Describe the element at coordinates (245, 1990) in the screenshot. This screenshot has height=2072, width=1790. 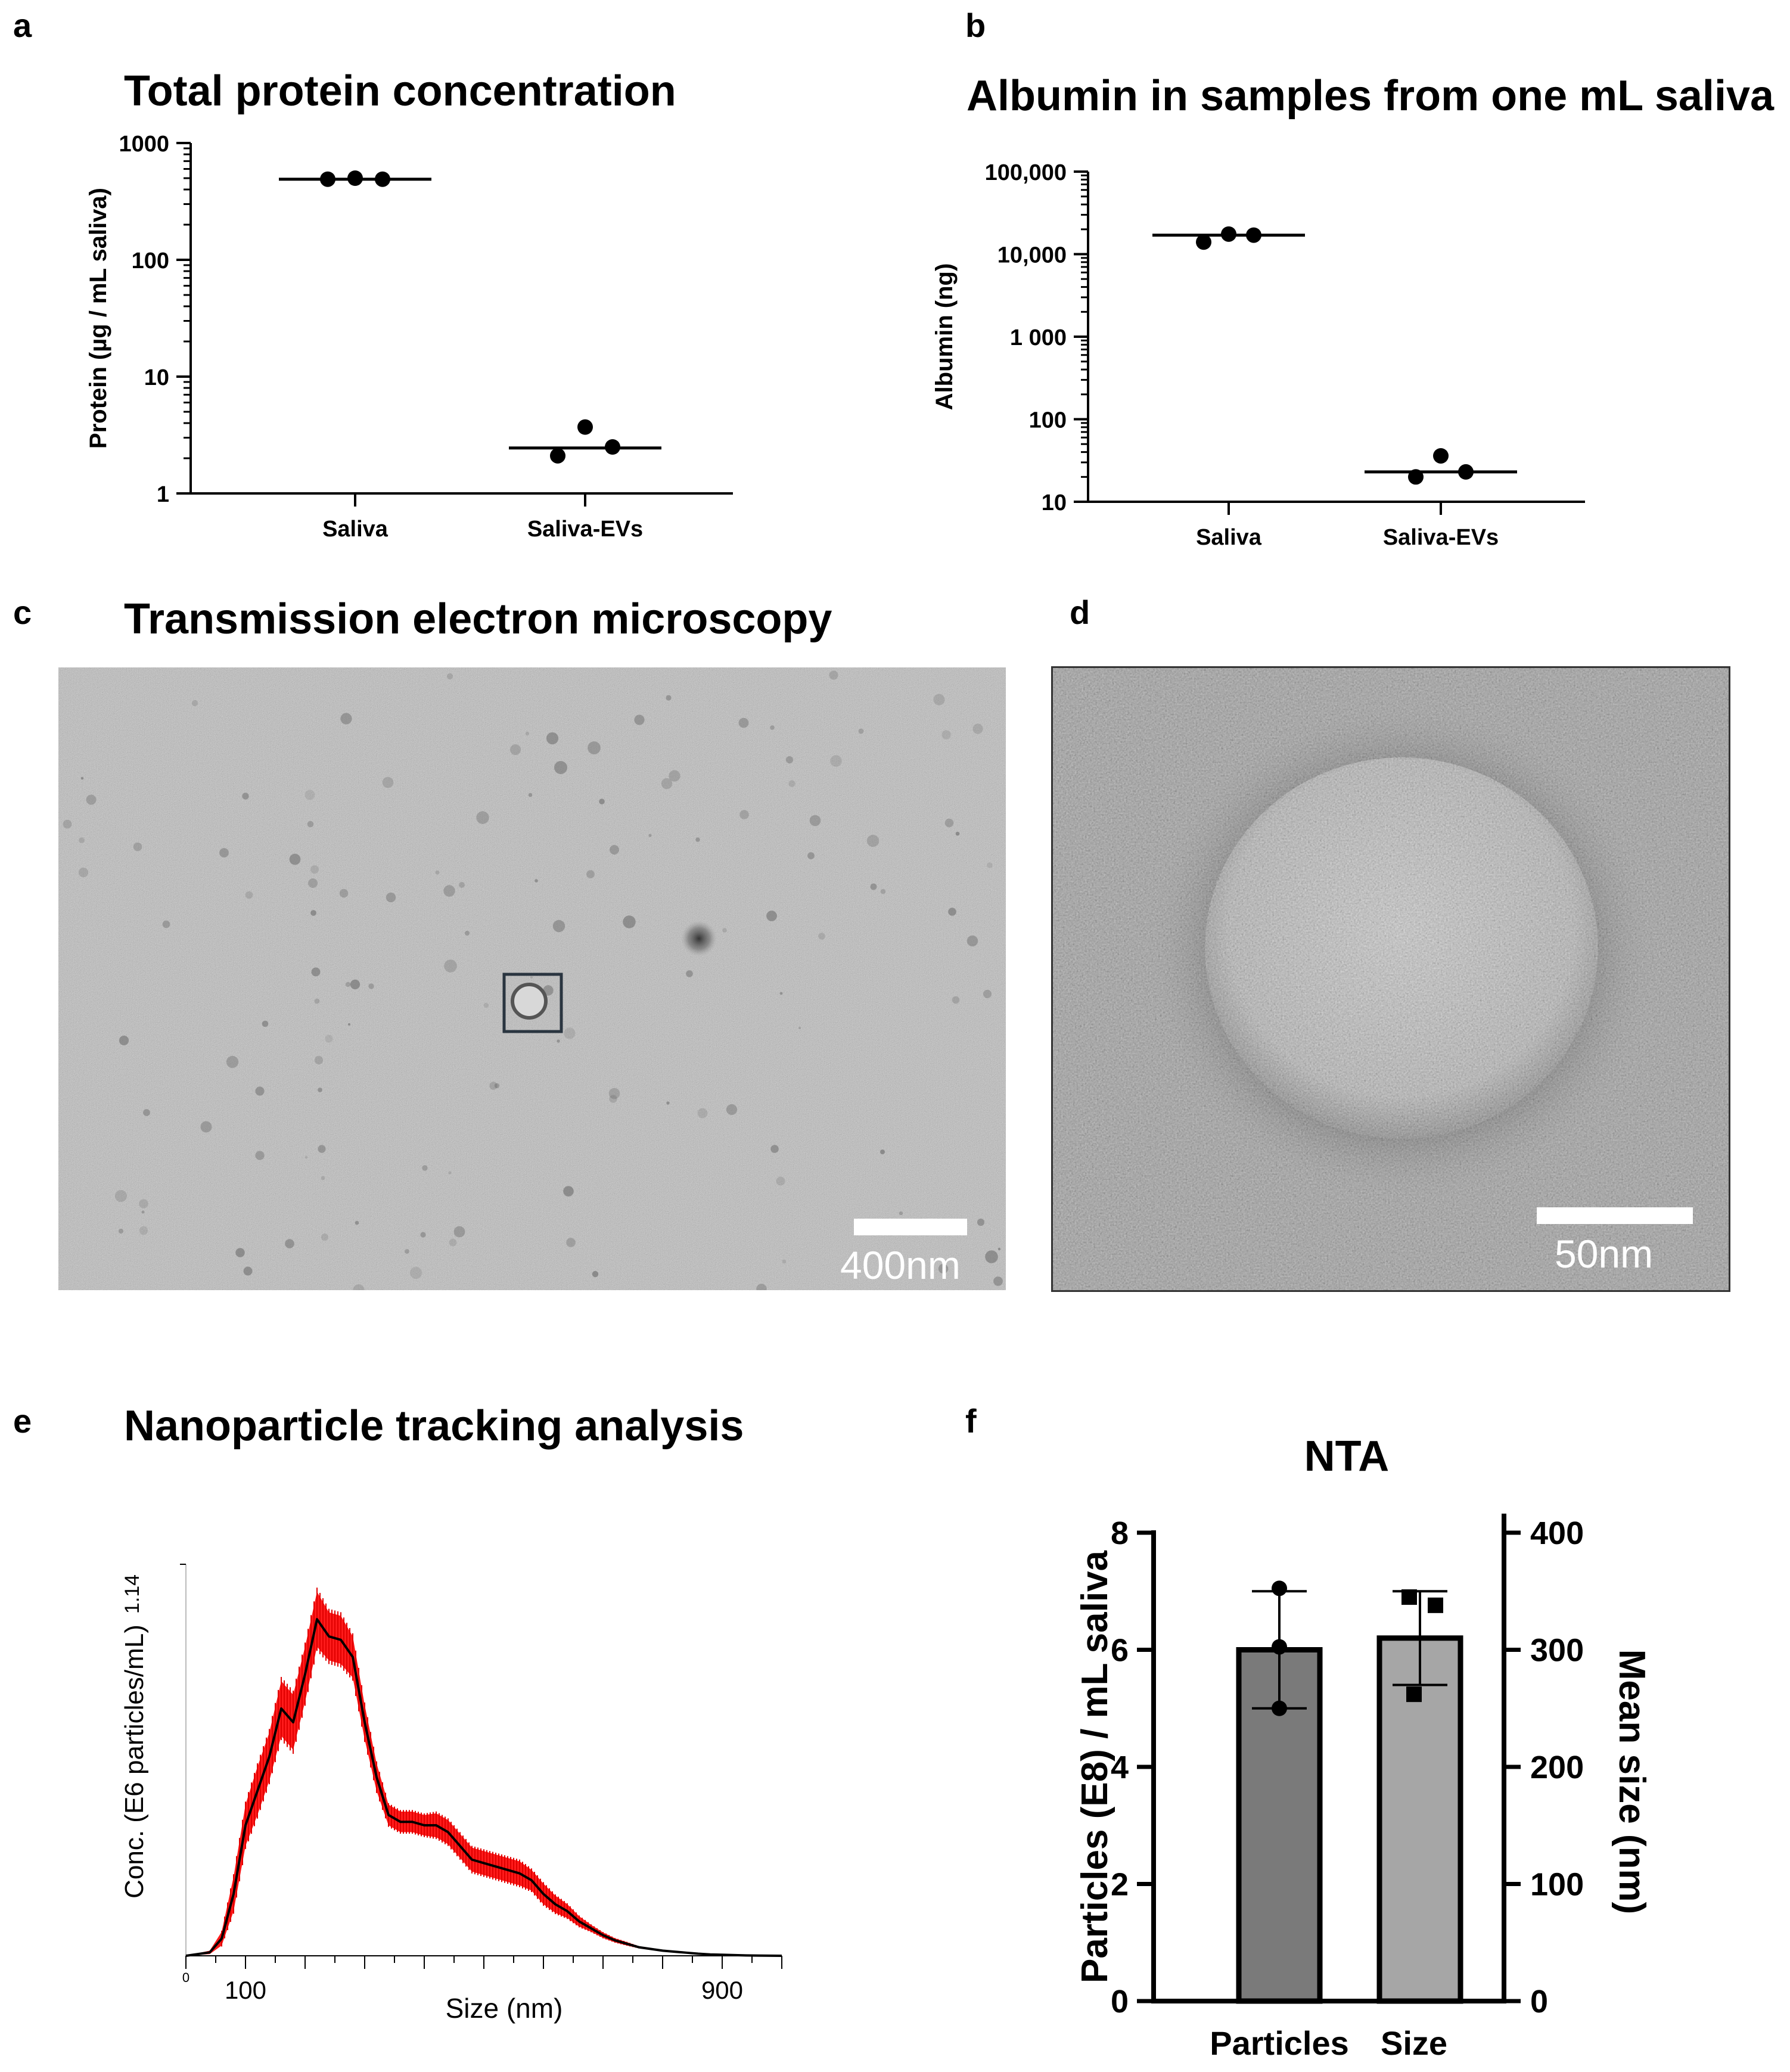
I see `x-tick-label: 100` at that location.